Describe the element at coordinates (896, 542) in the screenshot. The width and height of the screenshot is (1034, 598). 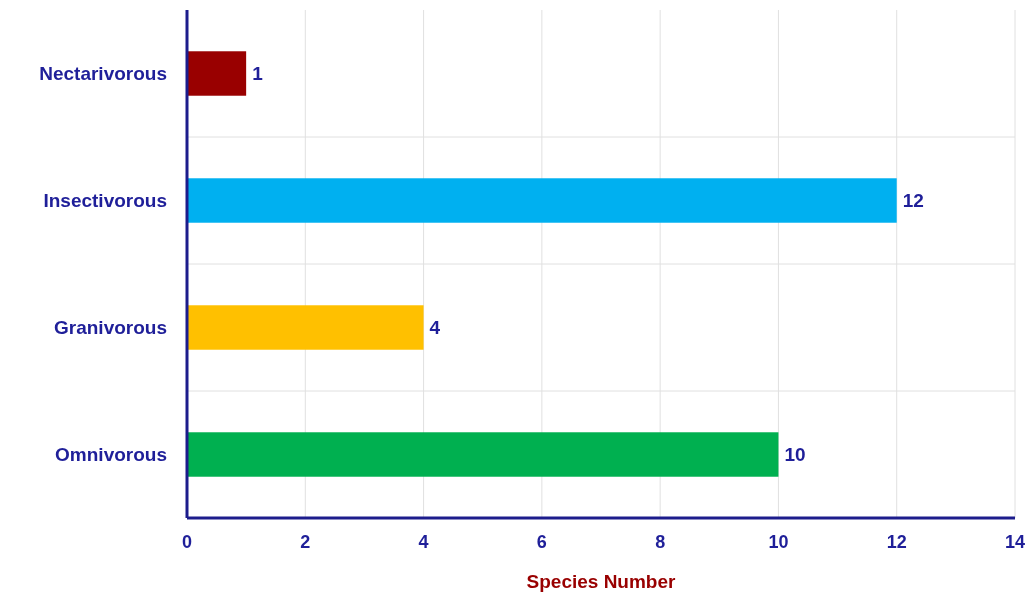
I see `x-tick-label: 12` at that location.